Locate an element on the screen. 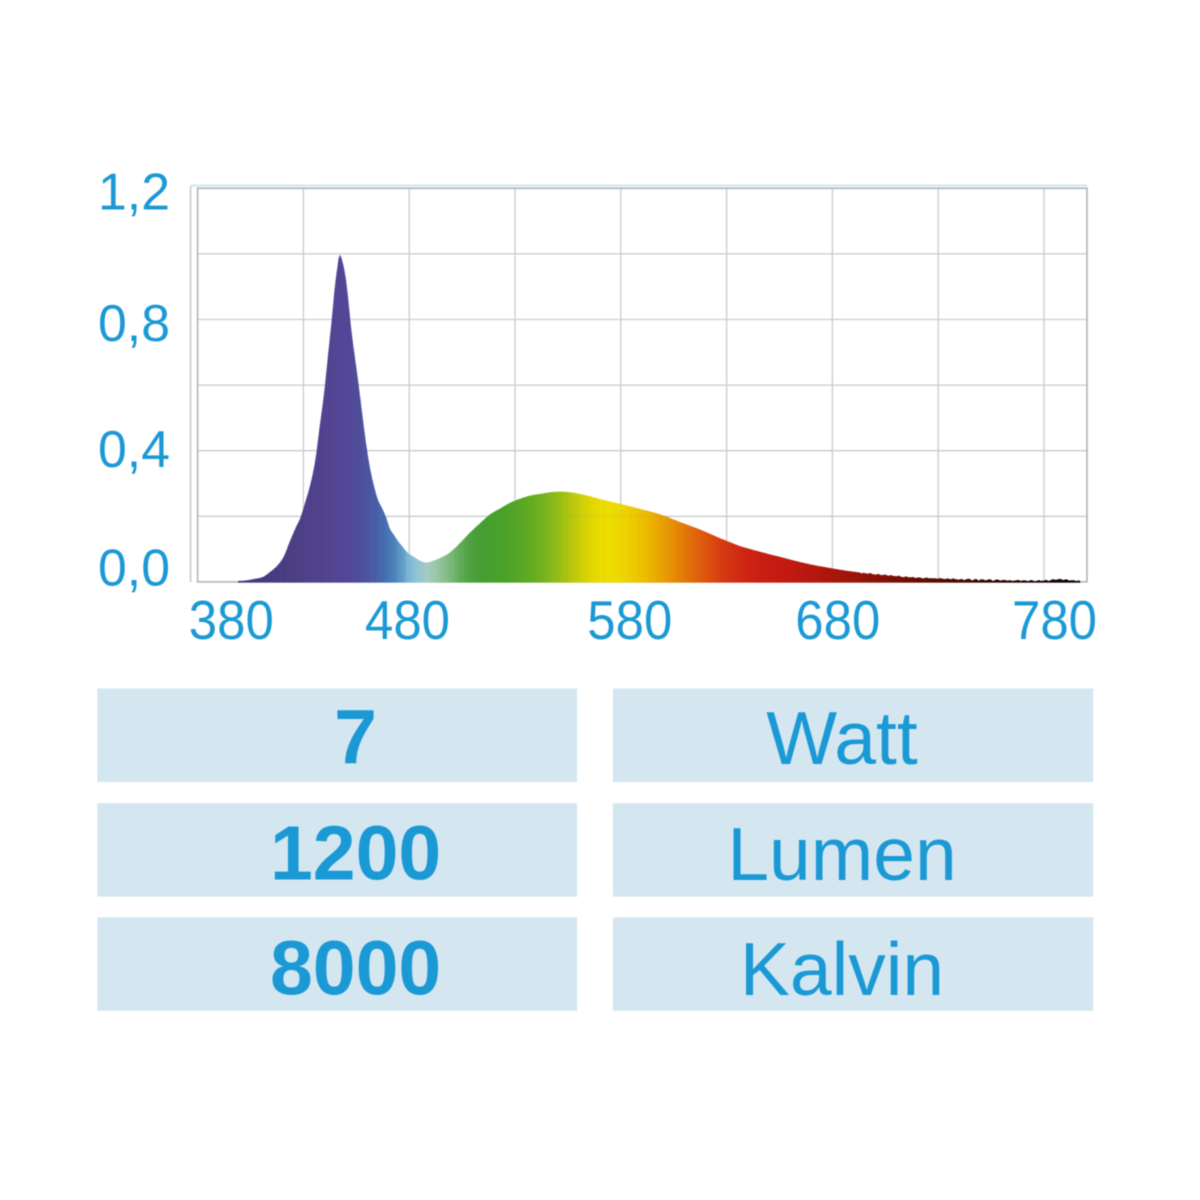 The height and width of the screenshot is (1200, 1200). svg-text: 480 is located at coordinates (407, 620).